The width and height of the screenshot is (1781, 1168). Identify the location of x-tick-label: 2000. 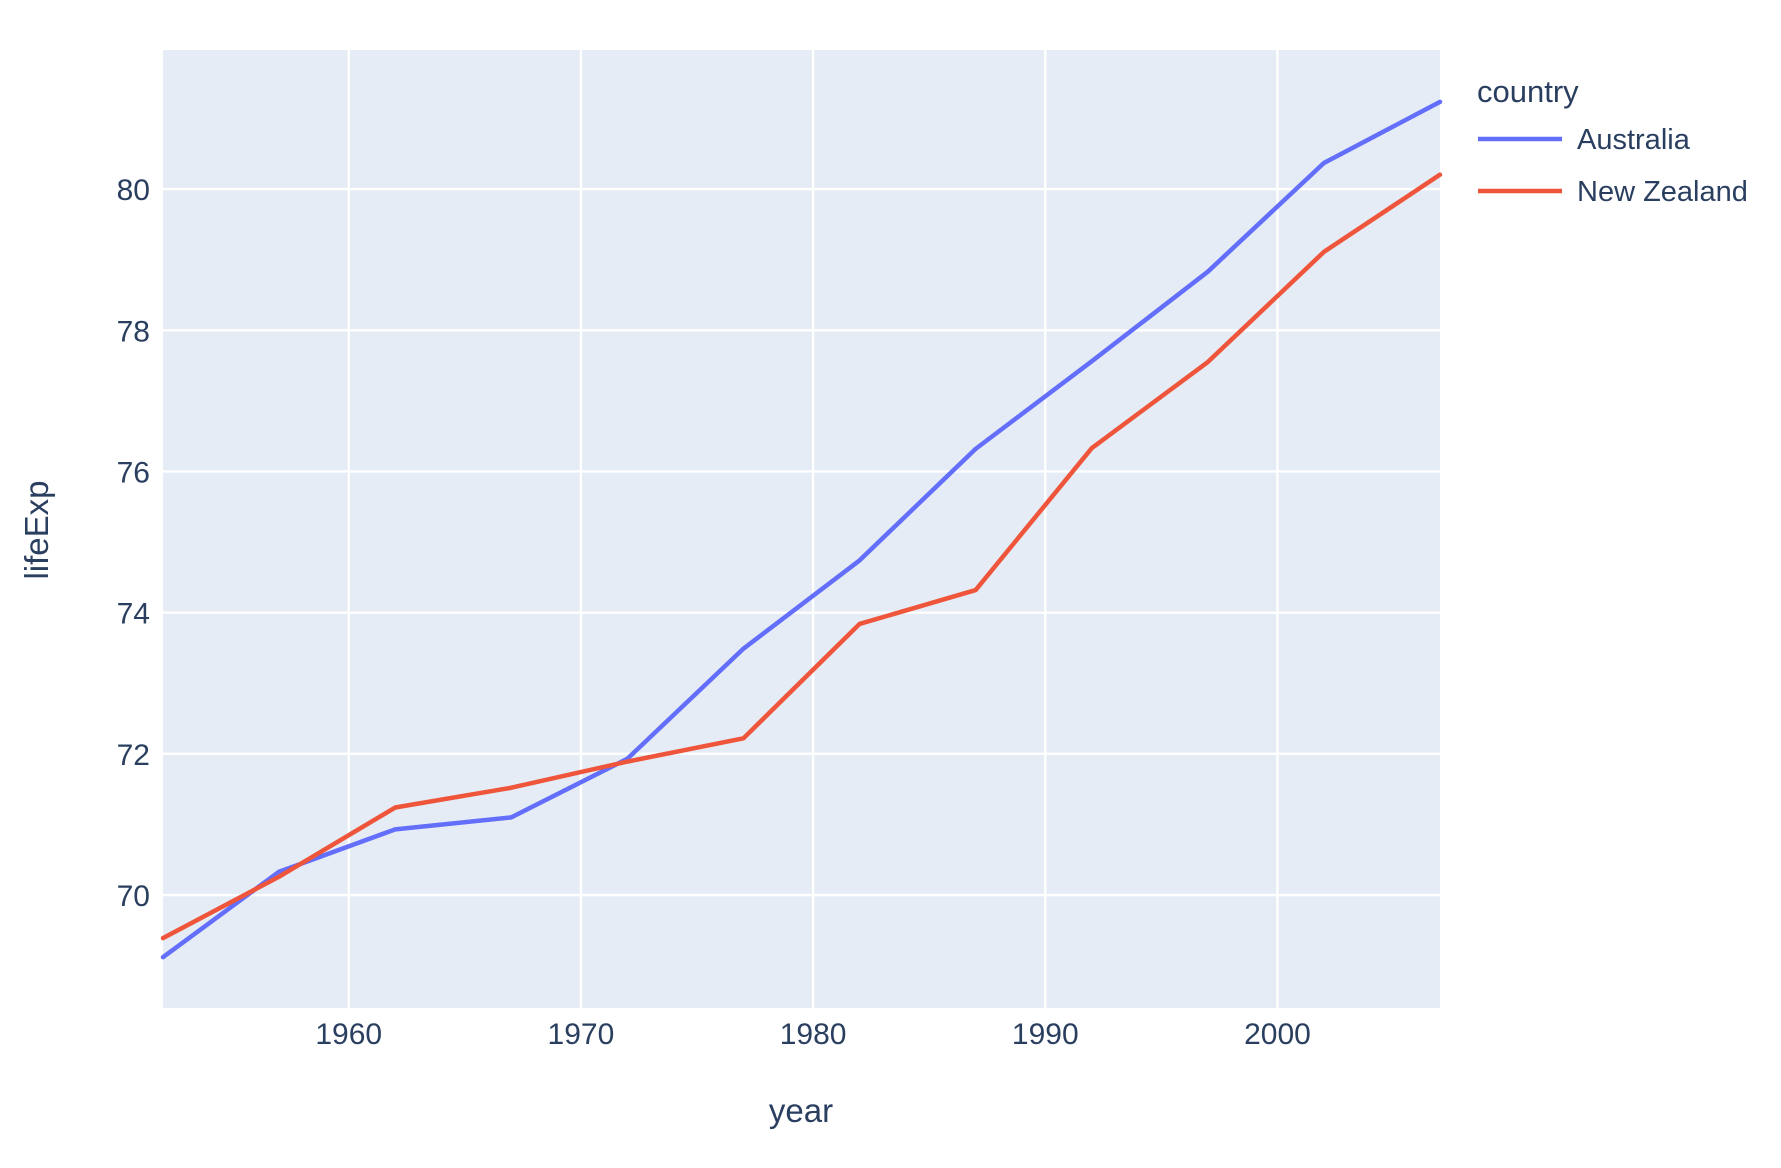
(1277, 1034).